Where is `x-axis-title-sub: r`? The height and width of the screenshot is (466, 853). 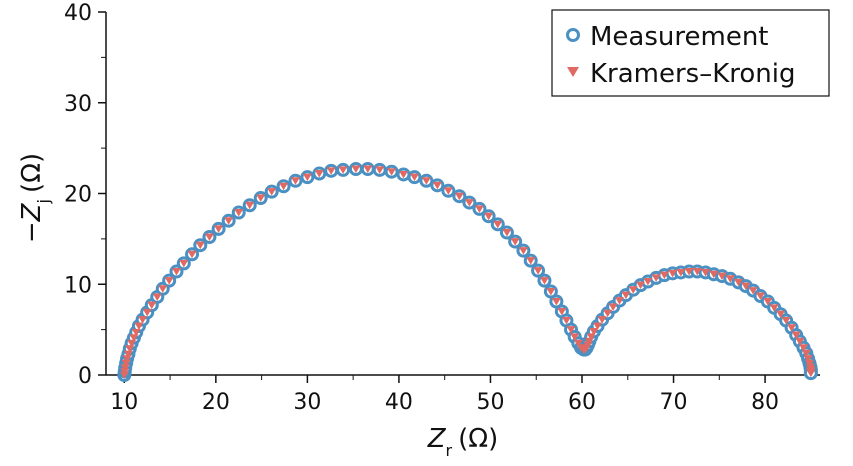
x-axis-title-sub: r is located at coordinates (449, 450).